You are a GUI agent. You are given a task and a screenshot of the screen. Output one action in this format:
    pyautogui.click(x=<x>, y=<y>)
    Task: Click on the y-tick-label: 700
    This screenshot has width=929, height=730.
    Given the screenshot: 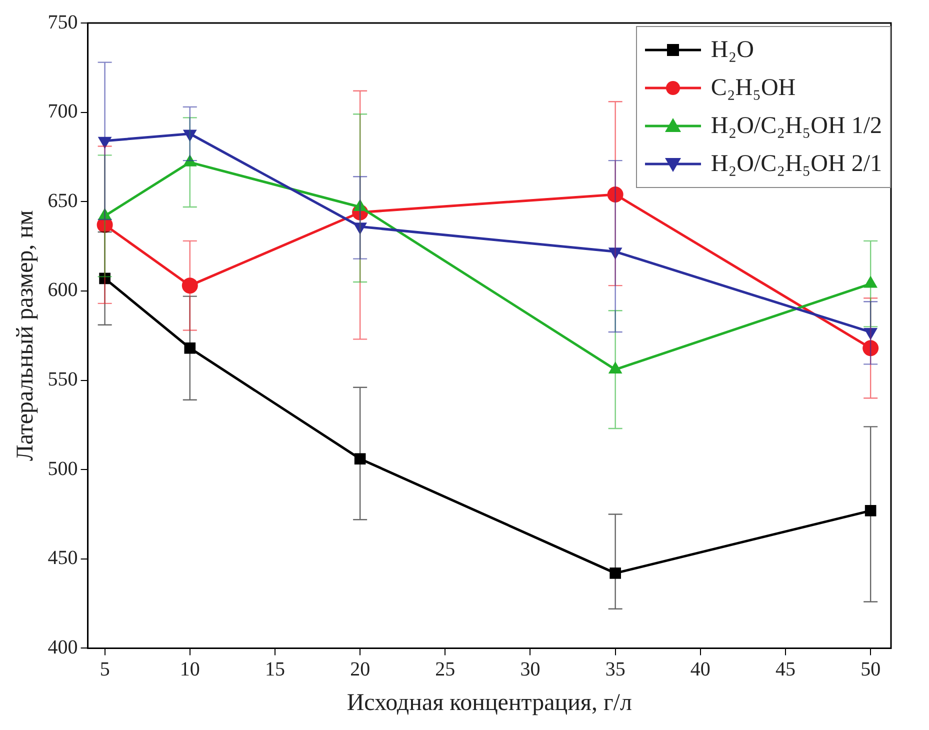 What is the action you would take?
    pyautogui.click(x=63, y=111)
    